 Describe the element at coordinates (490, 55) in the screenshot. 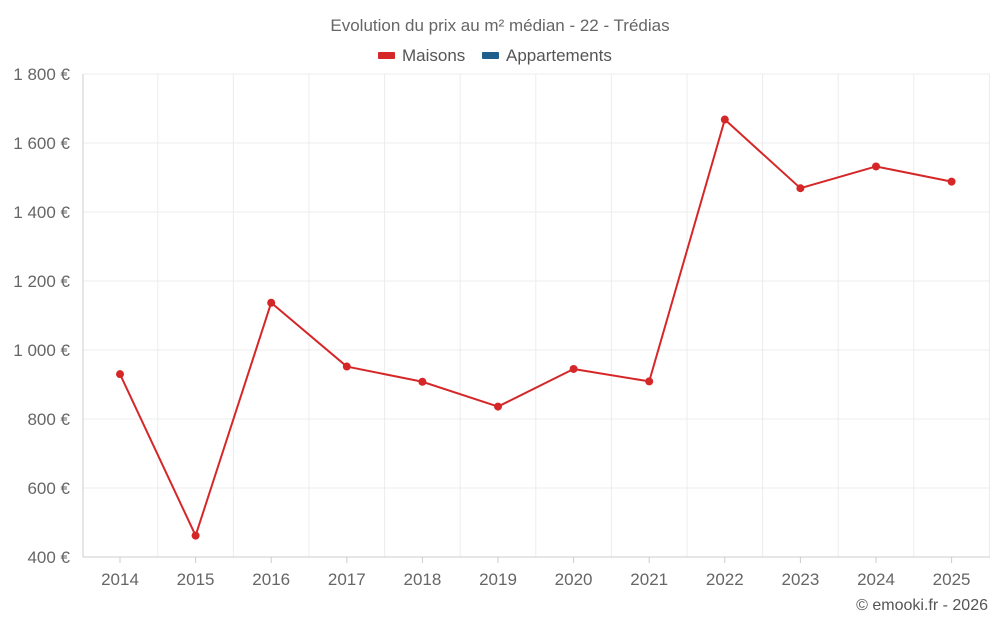

I see `legend-swatch-appartements` at that location.